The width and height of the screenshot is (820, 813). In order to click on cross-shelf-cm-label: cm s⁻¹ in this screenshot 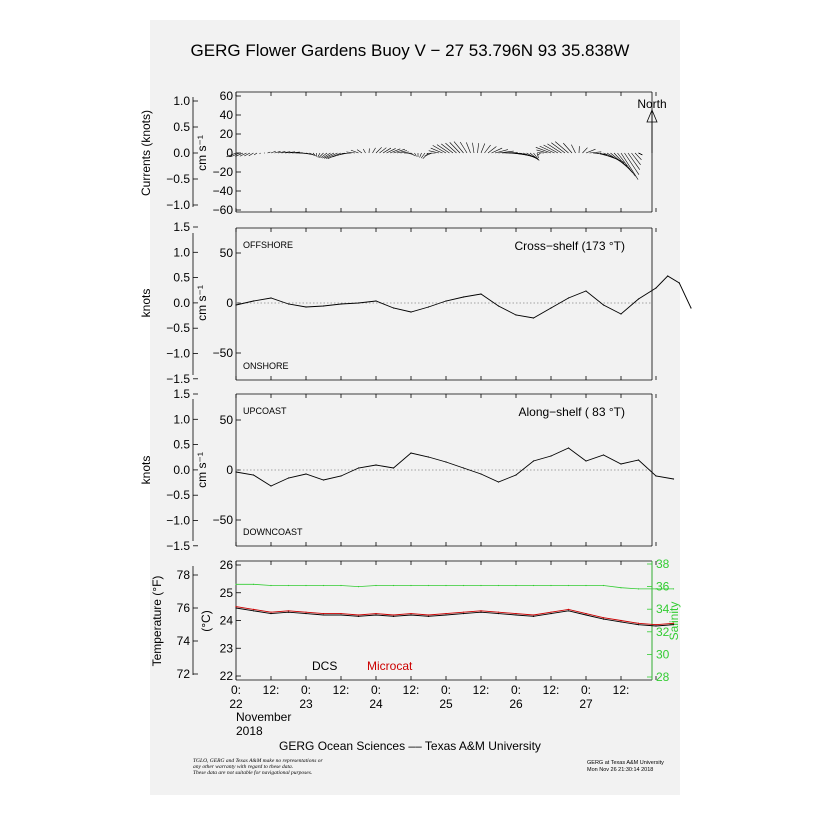, I will do `click(202, 303)`.